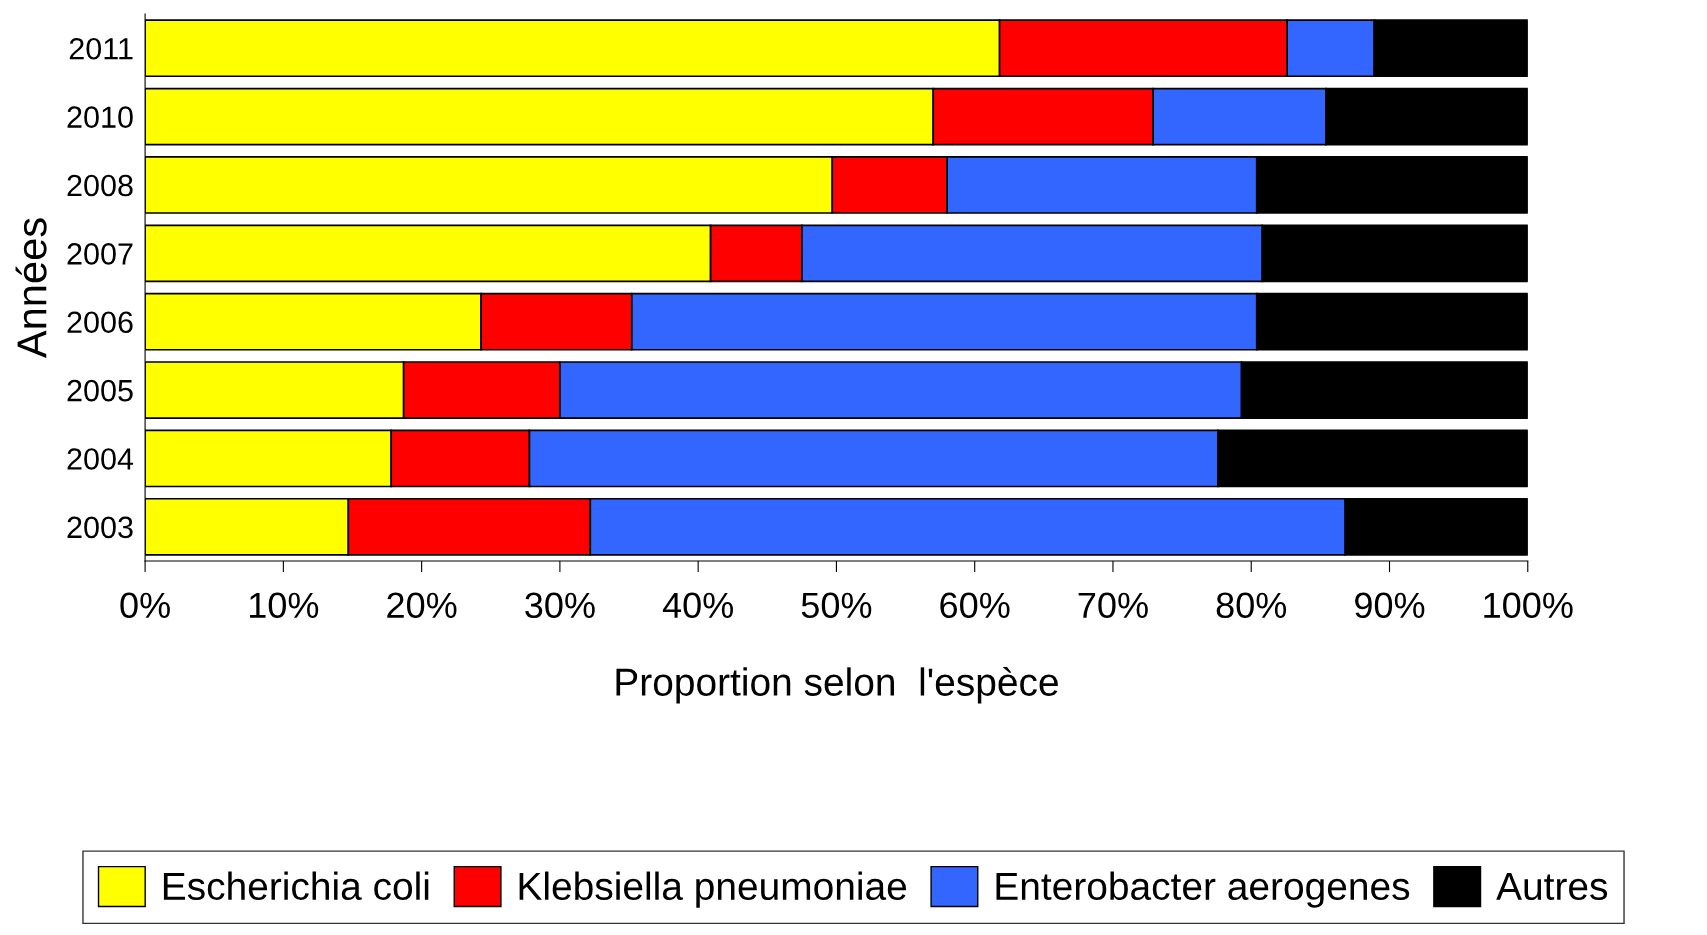 Image resolution: width=1707 pixels, height=935 pixels. What do you see at coordinates (422, 605) in the screenshot?
I see `x-tick-label: 20%` at bounding box center [422, 605].